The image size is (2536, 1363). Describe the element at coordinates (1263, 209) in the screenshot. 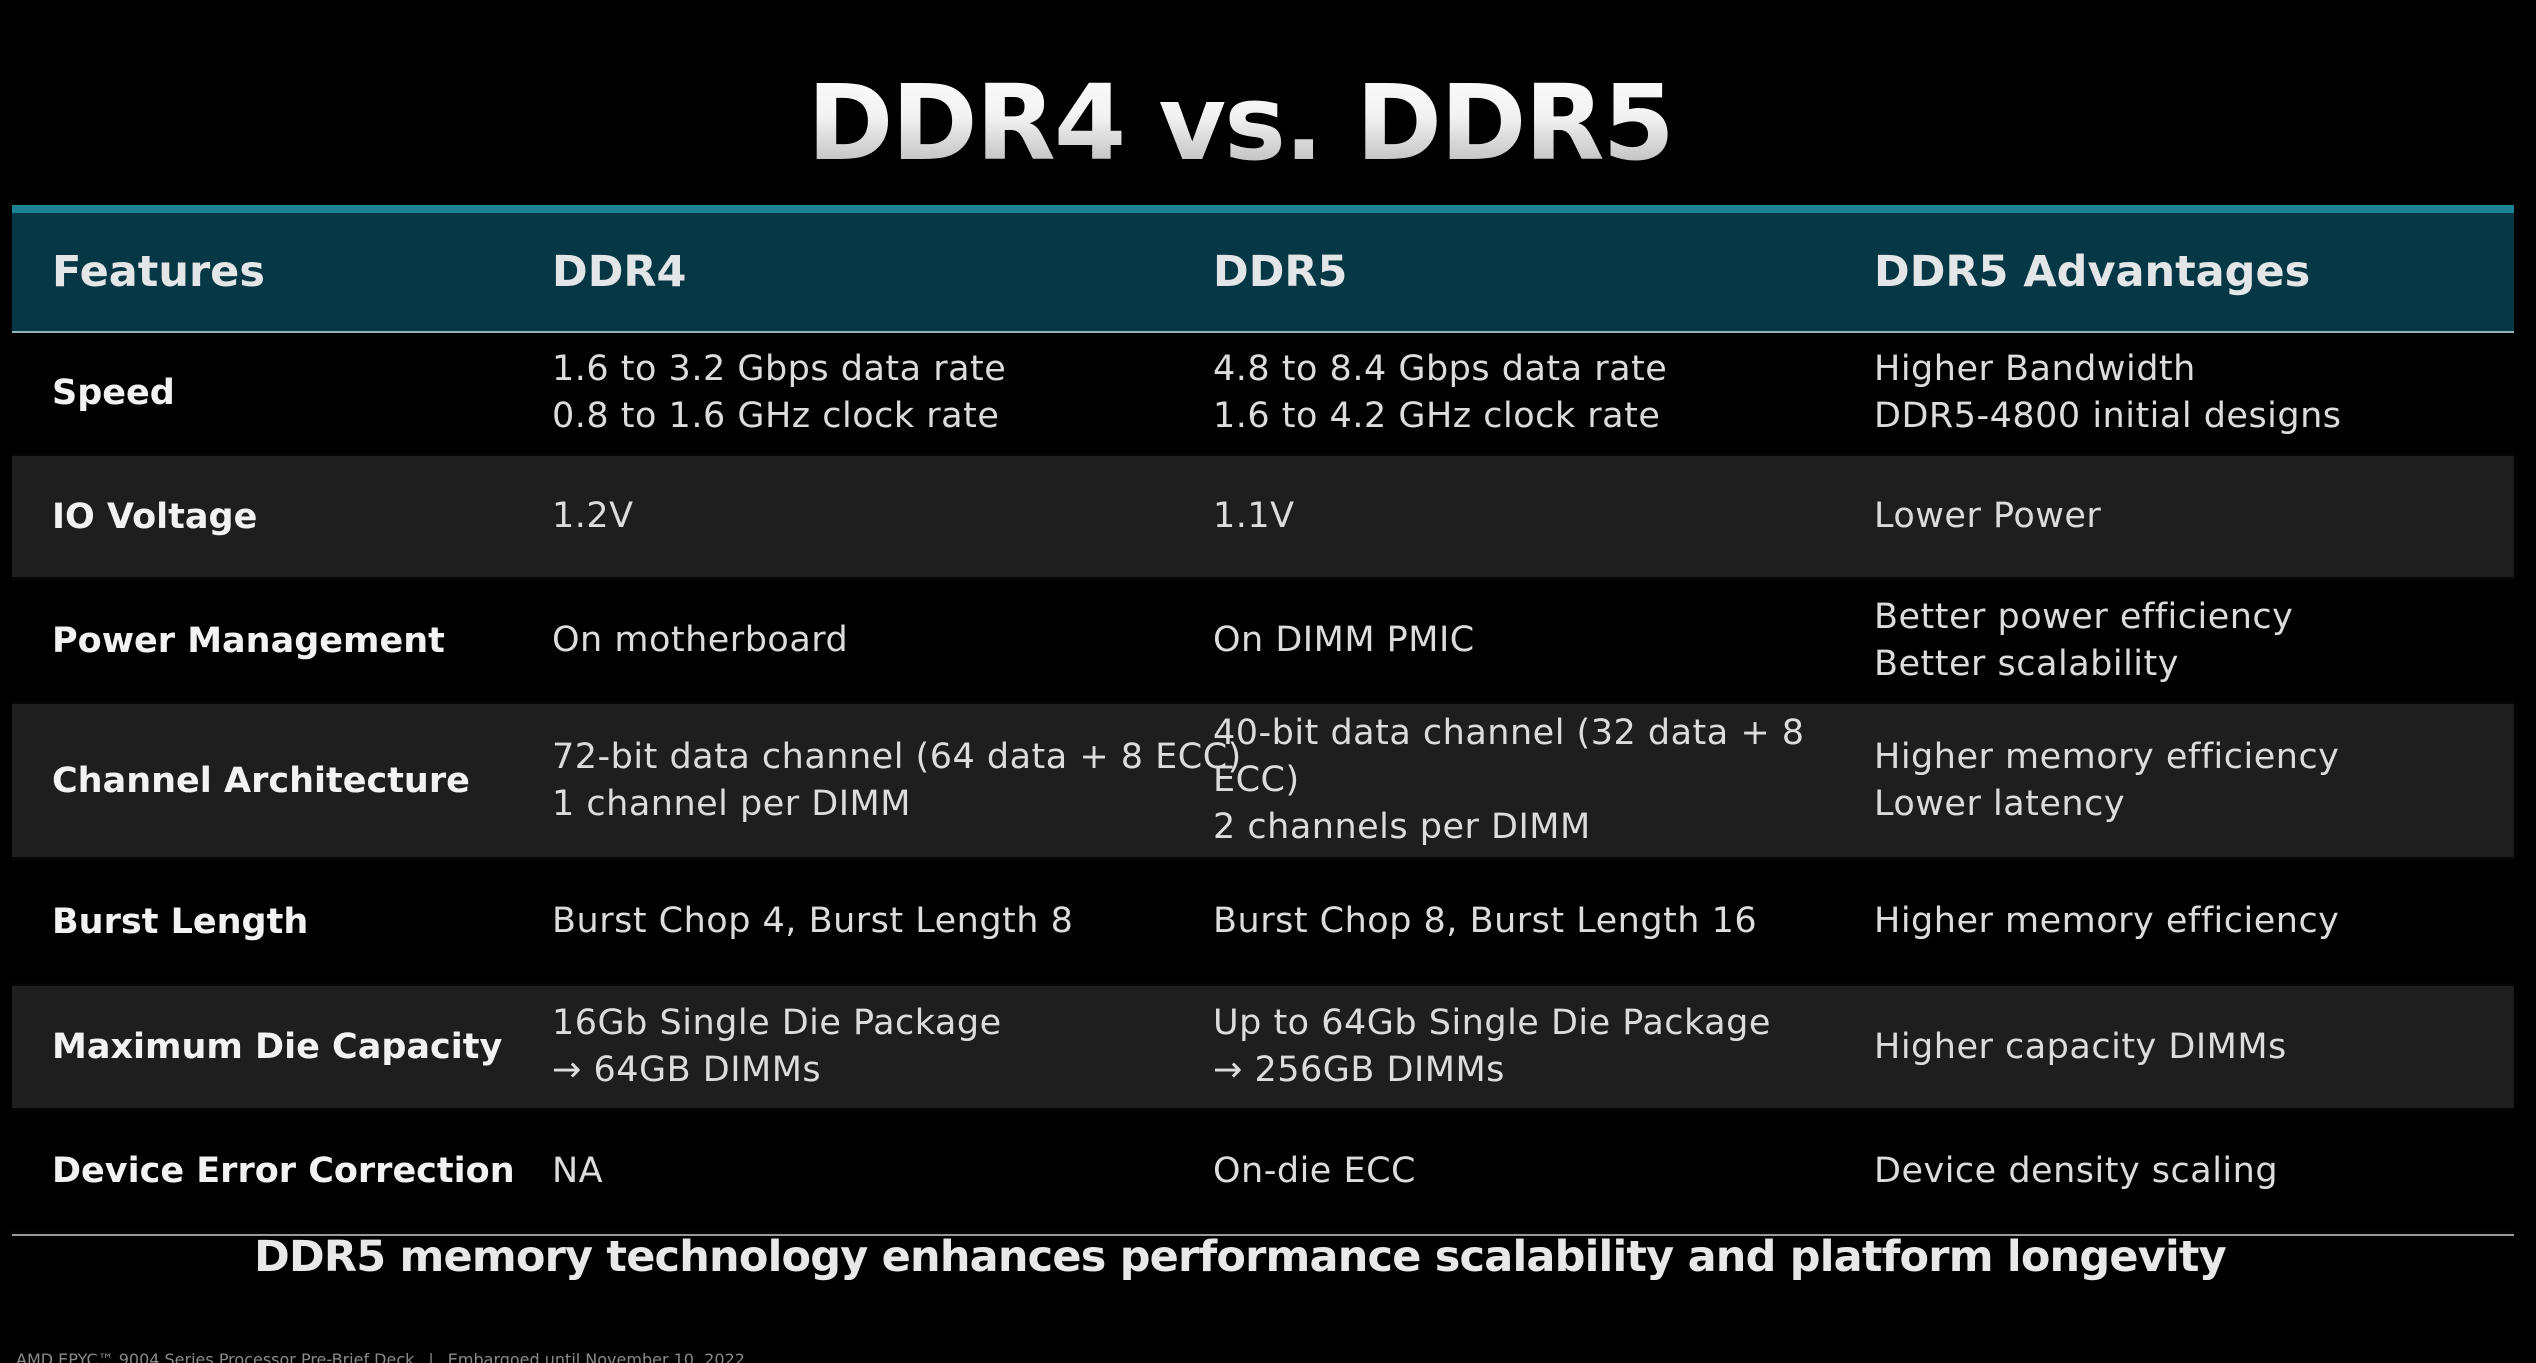

I see `table-accent-bar` at that location.